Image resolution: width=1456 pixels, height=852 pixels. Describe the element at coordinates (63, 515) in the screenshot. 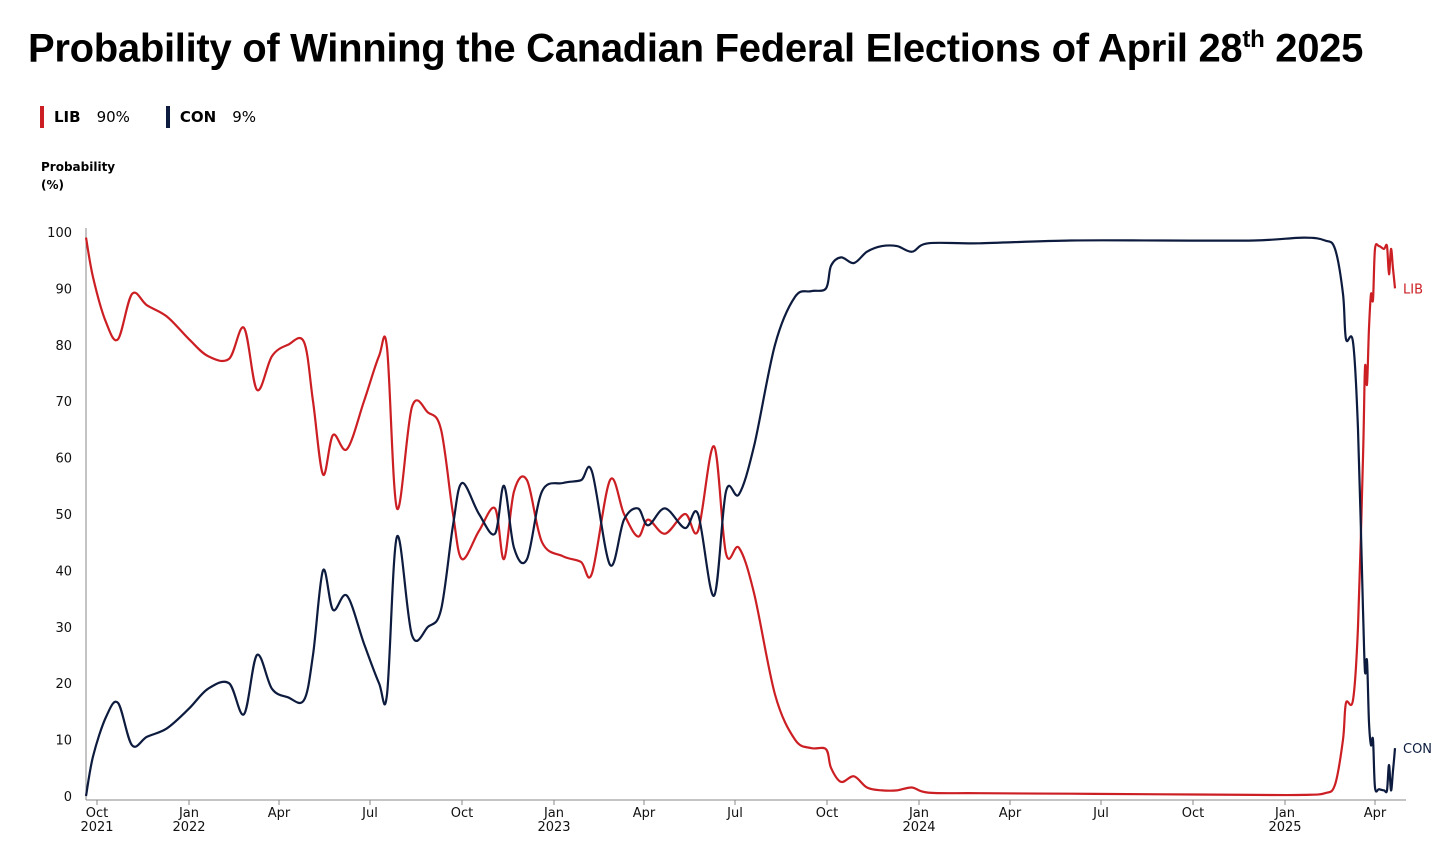

I see `y-tick-label: 50` at that location.